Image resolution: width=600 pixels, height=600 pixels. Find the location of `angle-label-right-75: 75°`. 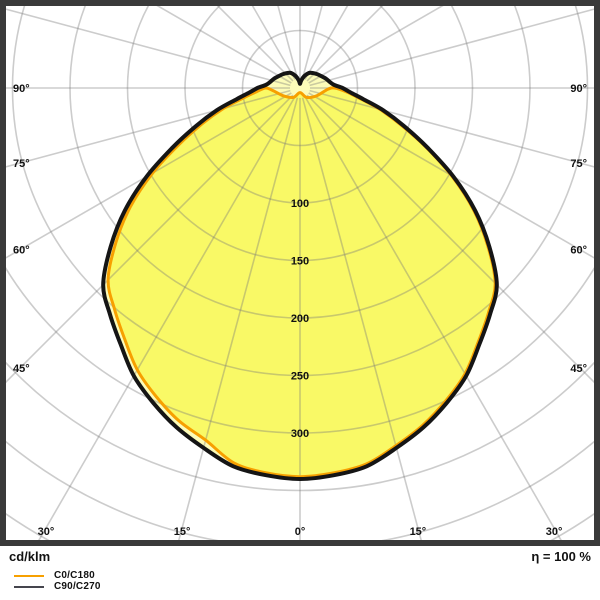

angle-label-right-75: 75° is located at coordinates (578, 164).